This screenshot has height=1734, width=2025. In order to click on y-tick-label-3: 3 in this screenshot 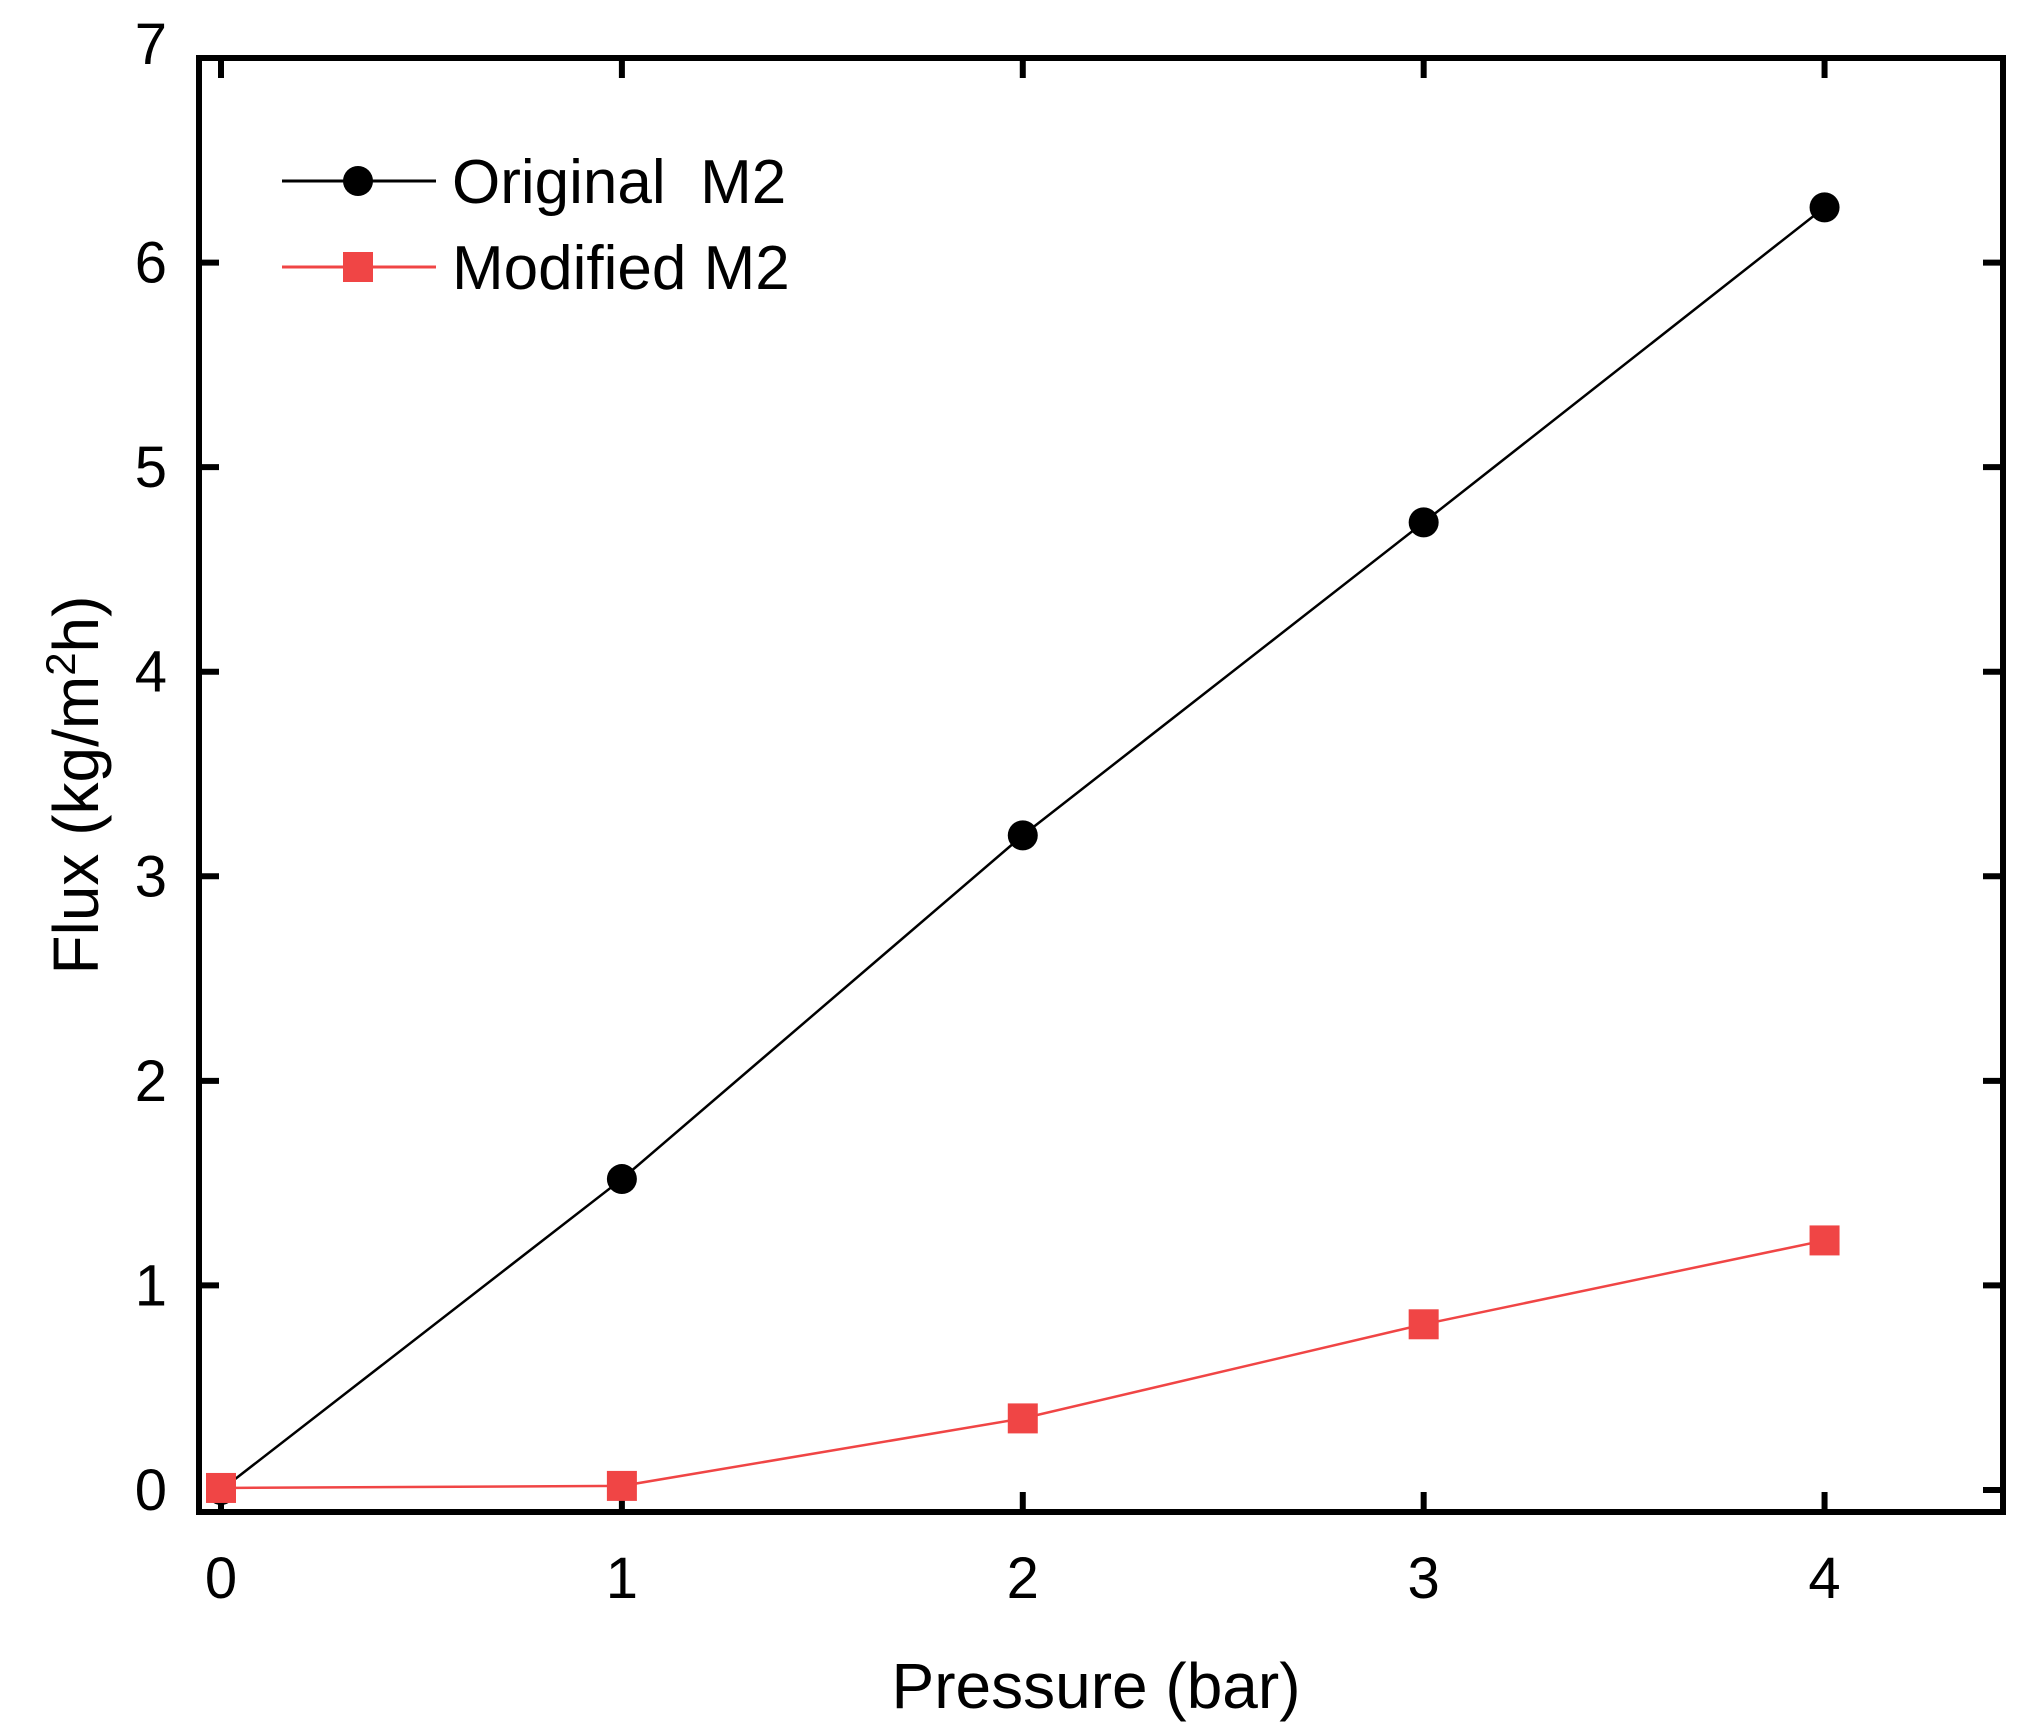, I will do `click(151, 876)`.